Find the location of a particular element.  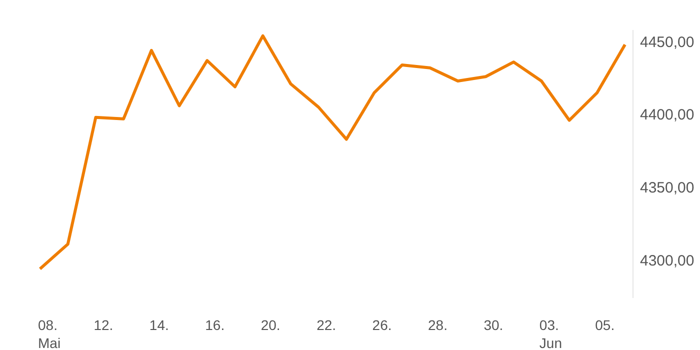

x-tick-label: 03. Jun is located at coordinates (550, 333).